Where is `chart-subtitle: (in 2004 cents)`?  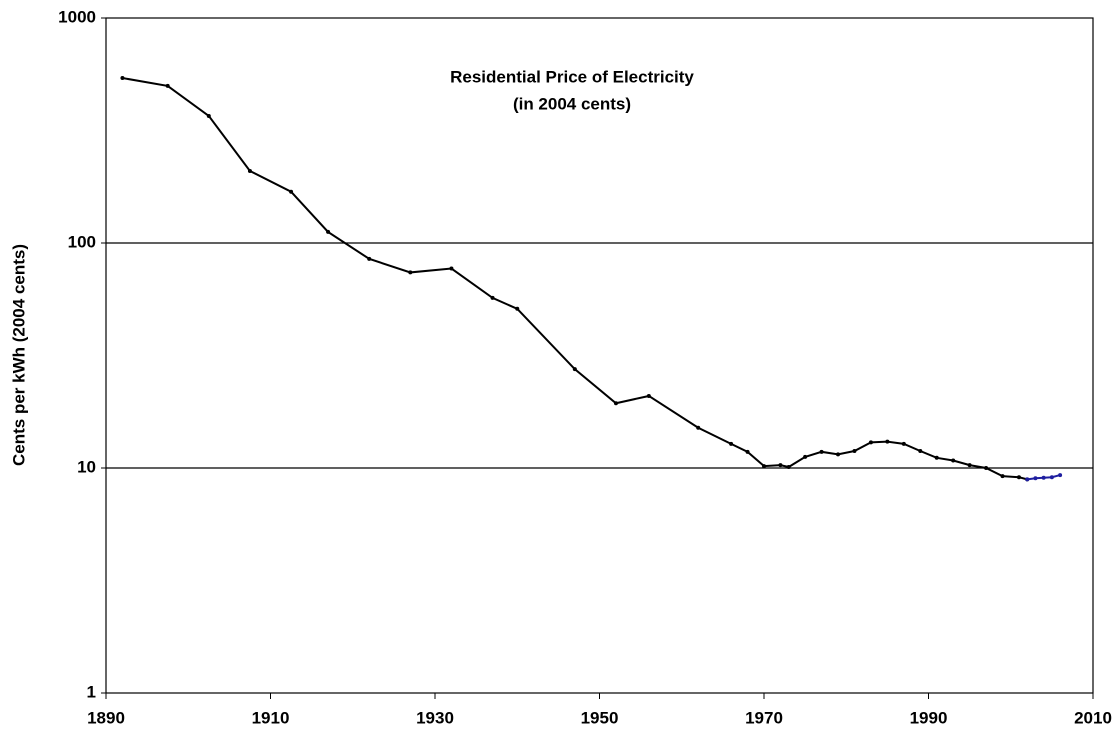 chart-subtitle: (in 2004 cents) is located at coordinates (572, 103).